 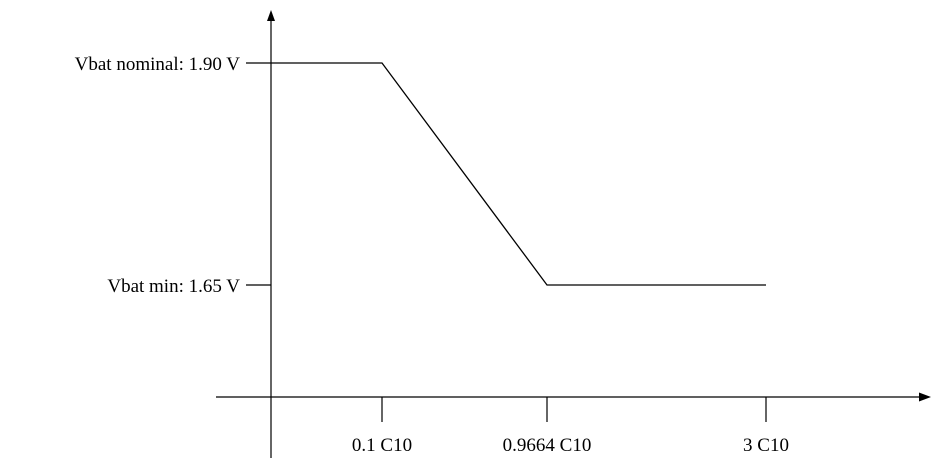 What do you see at coordinates (547, 445) in the screenshot?
I see `x-tick-label-0-9664-c10: 0.9664 C10` at bounding box center [547, 445].